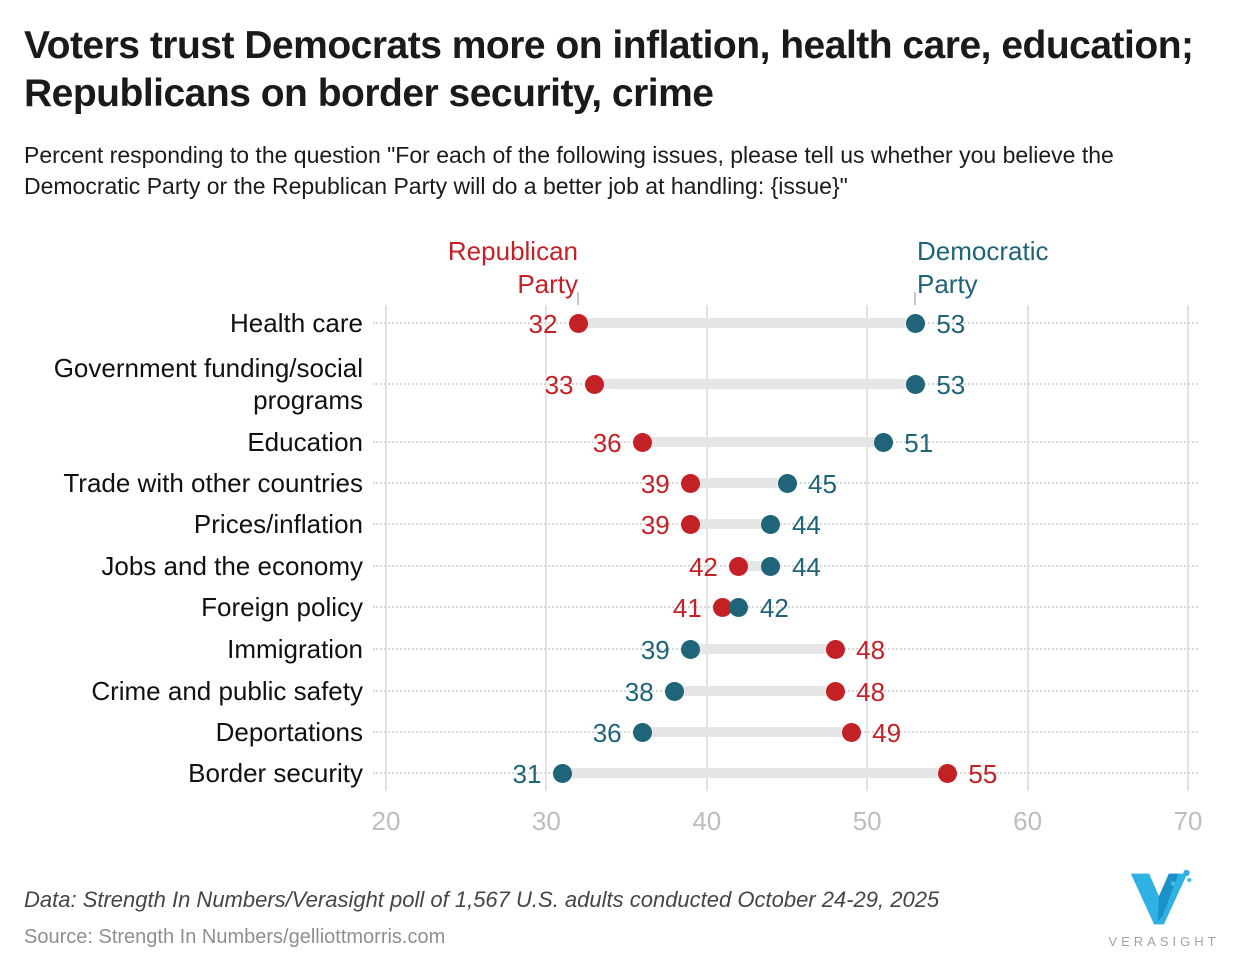 The height and width of the screenshot is (972, 1240). I want to click on verasight-wordmark: VERASIGHT, so click(1164, 941).